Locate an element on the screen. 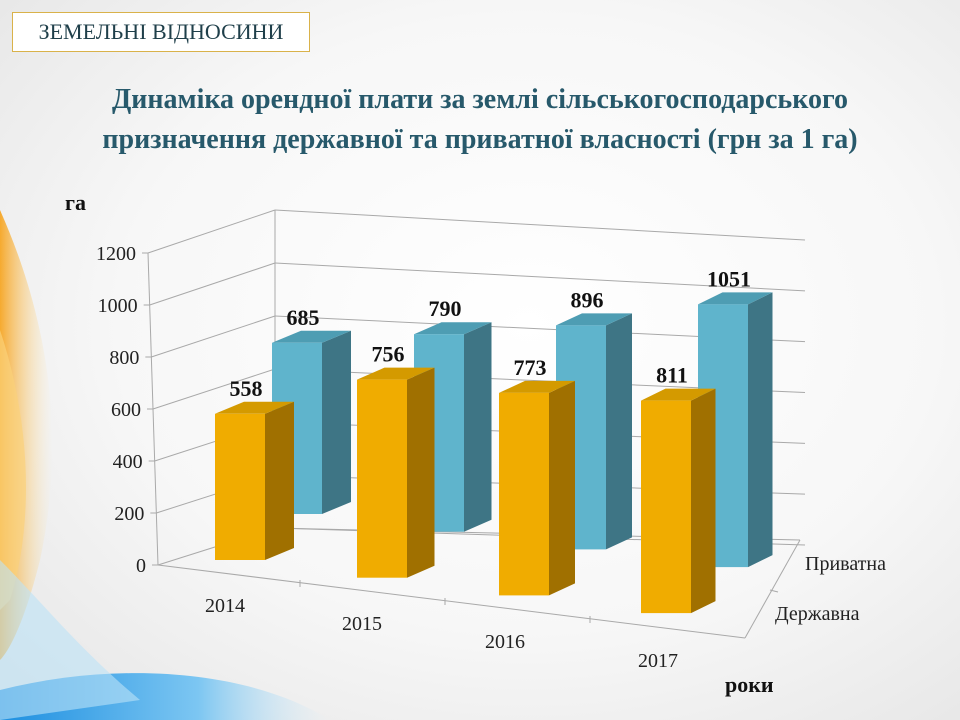 This screenshot has width=960, height=720. y-tick-label: 600 is located at coordinates (126, 410).